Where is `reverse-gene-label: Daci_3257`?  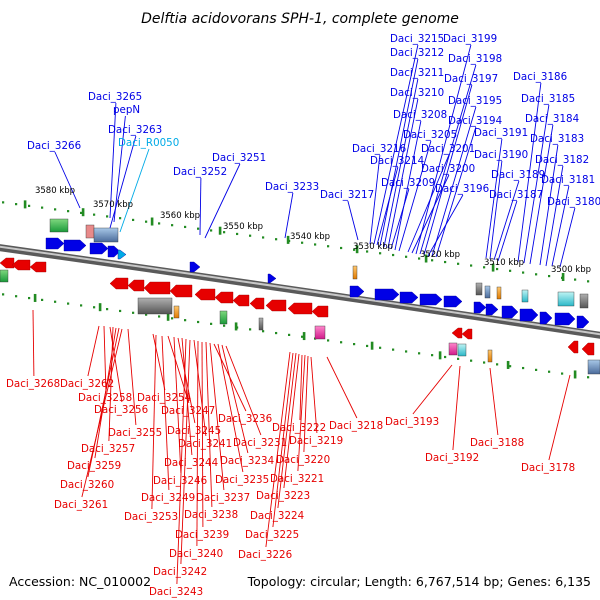
reverse-gene-label: Daci_3257 is located at coordinates (108, 449).